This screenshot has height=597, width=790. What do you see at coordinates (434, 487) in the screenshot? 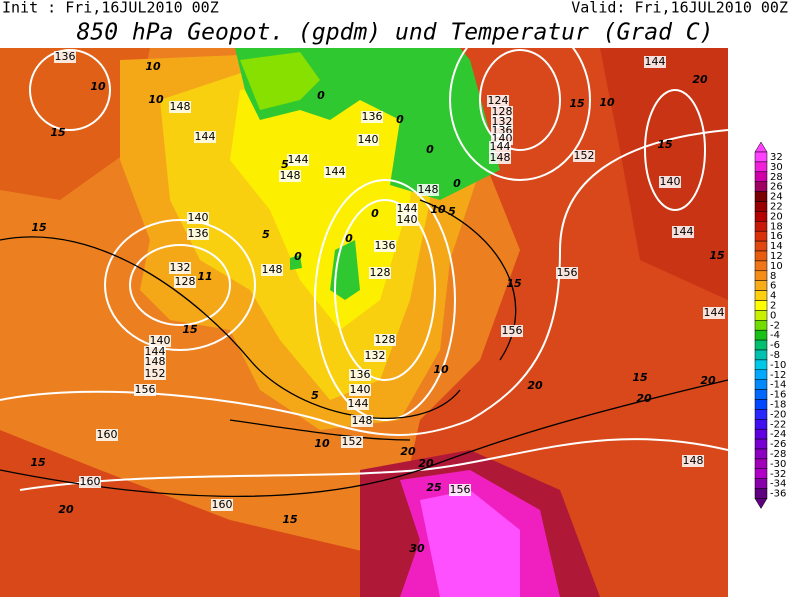
I see `temperature-label: 25` at bounding box center [434, 487].